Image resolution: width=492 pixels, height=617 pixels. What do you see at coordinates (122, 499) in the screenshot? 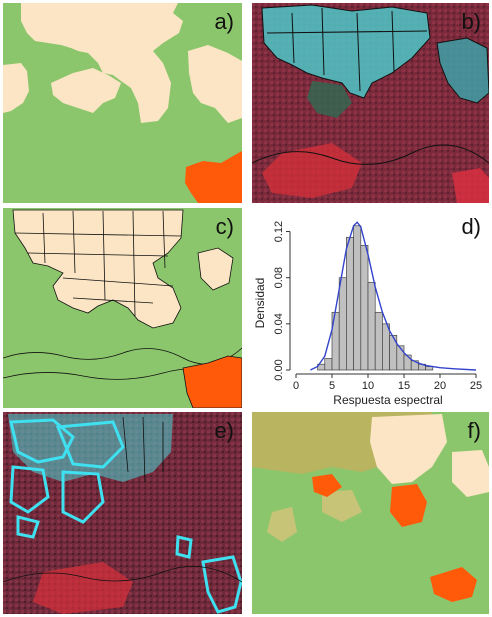
I see `map-e-segment-borders` at bounding box center [122, 499].